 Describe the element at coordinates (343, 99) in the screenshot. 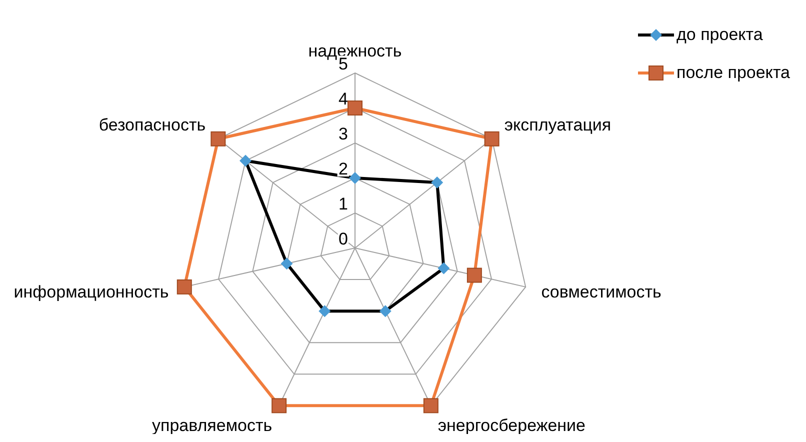

I see `y-tick-label: 4` at that location.